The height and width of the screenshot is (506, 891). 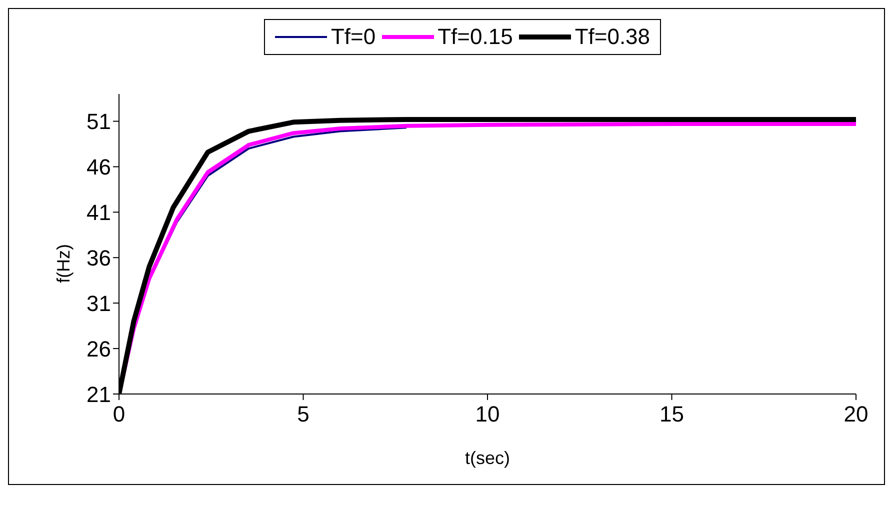 I want to click on y-tick-label: 41, so click(x=98, y=212).